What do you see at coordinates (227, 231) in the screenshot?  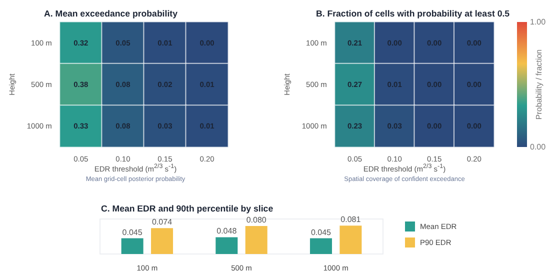 I see `data-label: 0.048` at bounding box center [227, 231].